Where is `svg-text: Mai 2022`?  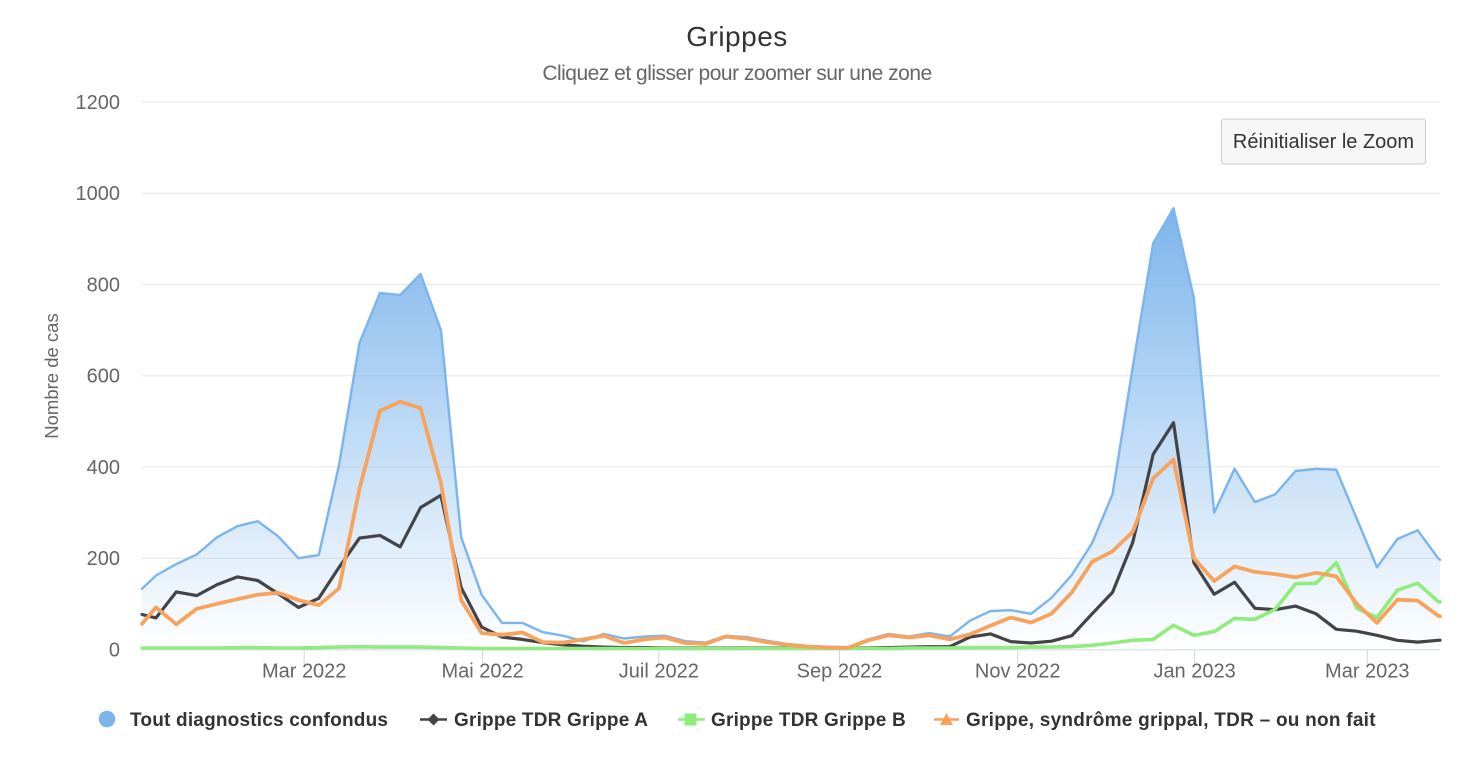
svg-text: Mai 2022 is located at coordinates (482, 672).